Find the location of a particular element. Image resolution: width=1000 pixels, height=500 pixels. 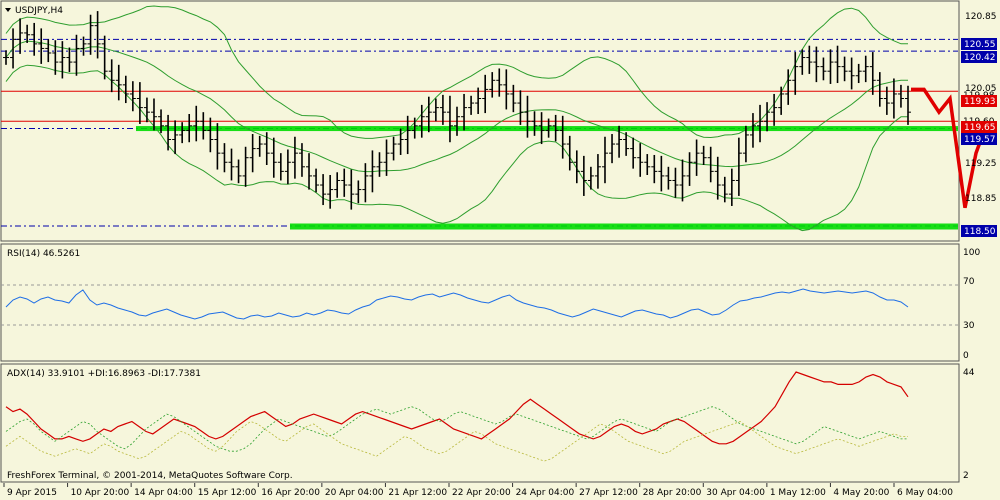

time-label: 10 Apr 20:00 is located at coordinates (100, 493).